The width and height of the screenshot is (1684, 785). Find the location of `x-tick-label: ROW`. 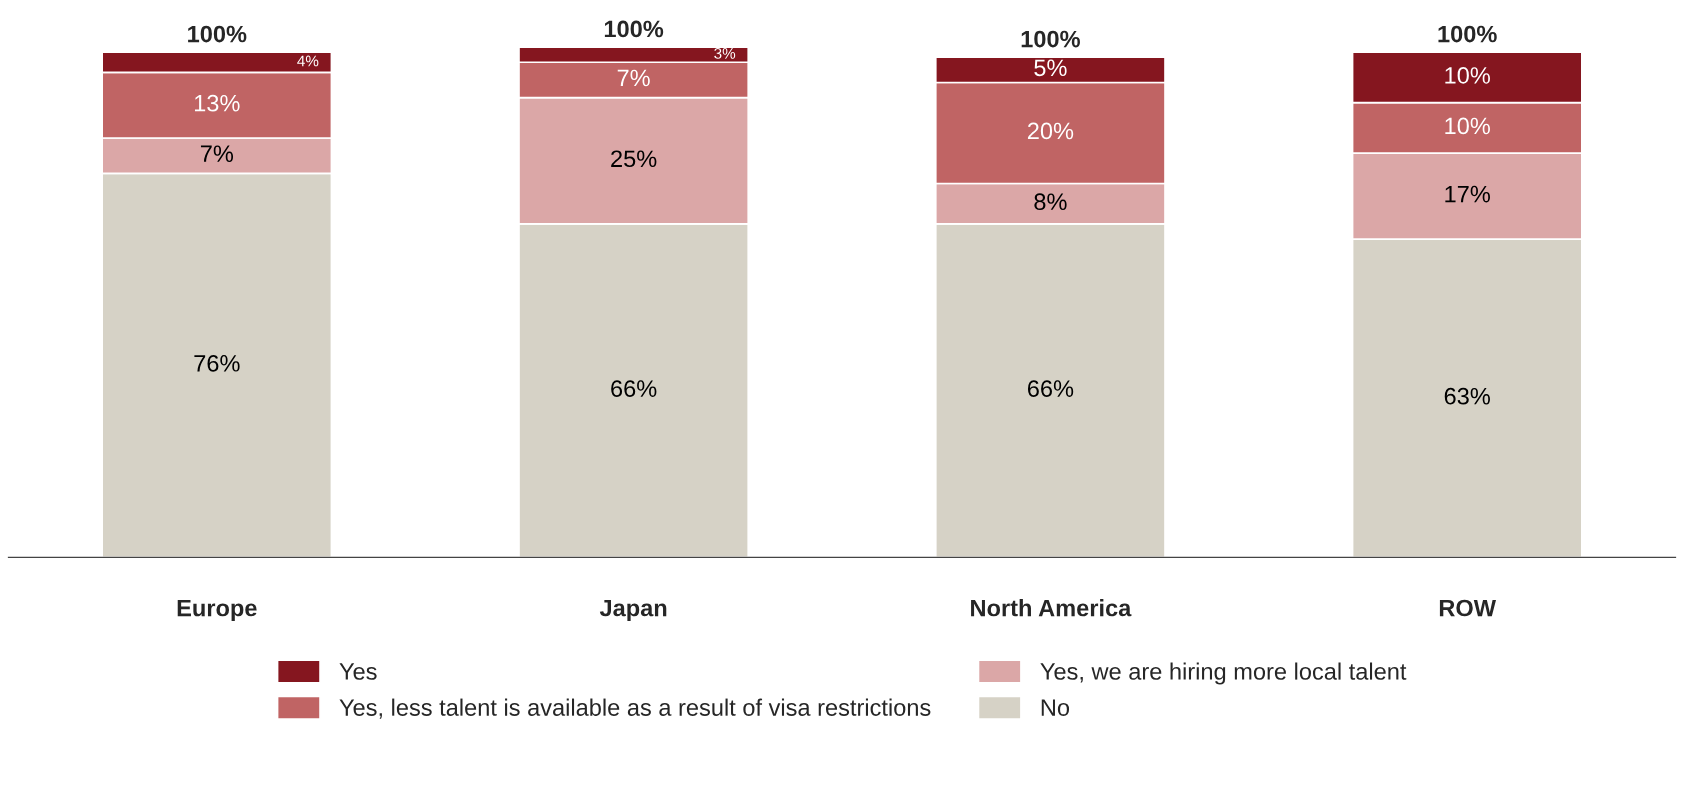

x-tick-label: ROW is located at coordinates (1468, 608).